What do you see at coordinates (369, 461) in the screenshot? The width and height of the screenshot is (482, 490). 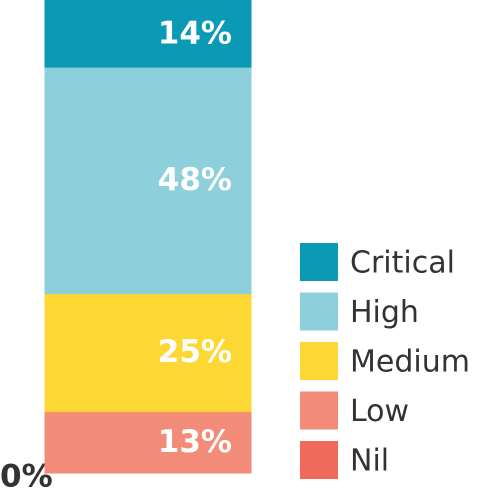 I see `legend-label: Nil` at bounding box center [369, 461].